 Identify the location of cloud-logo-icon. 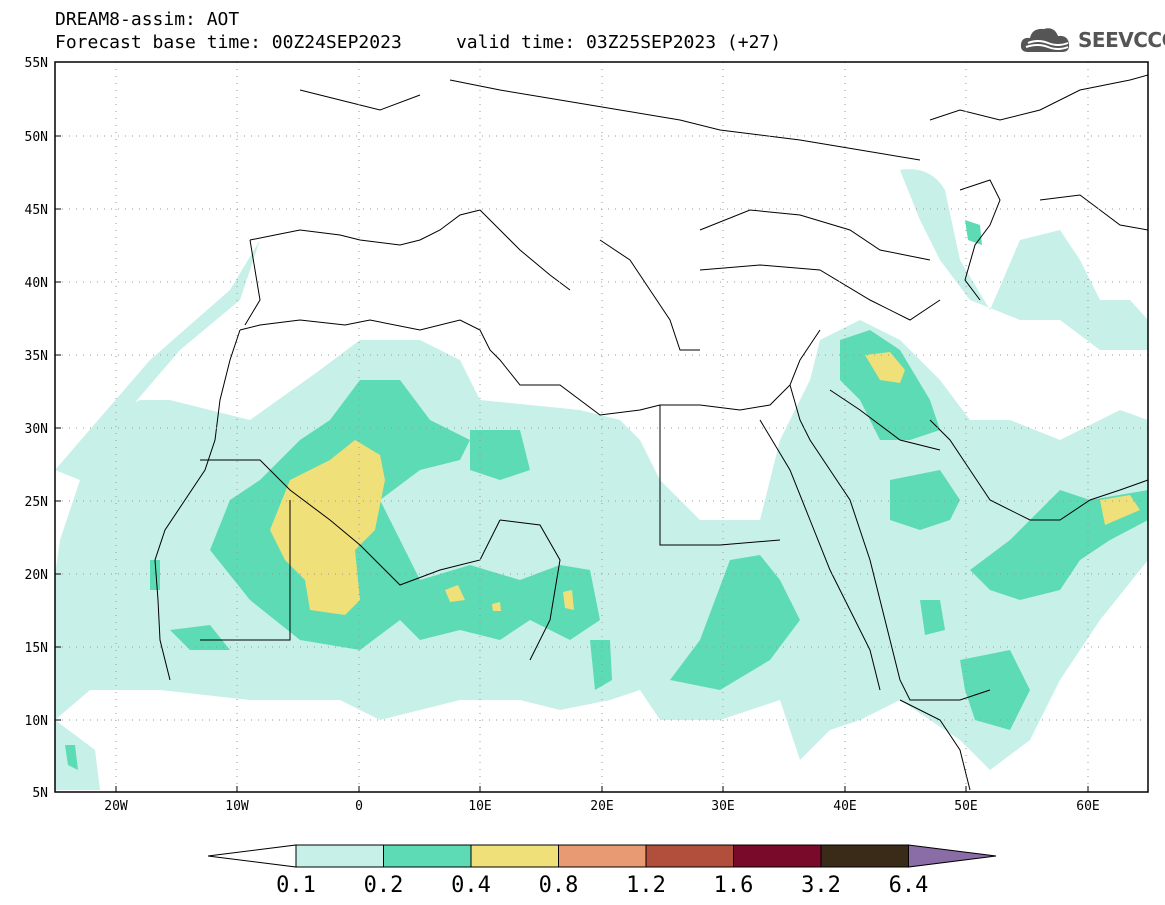
(1045, 40).